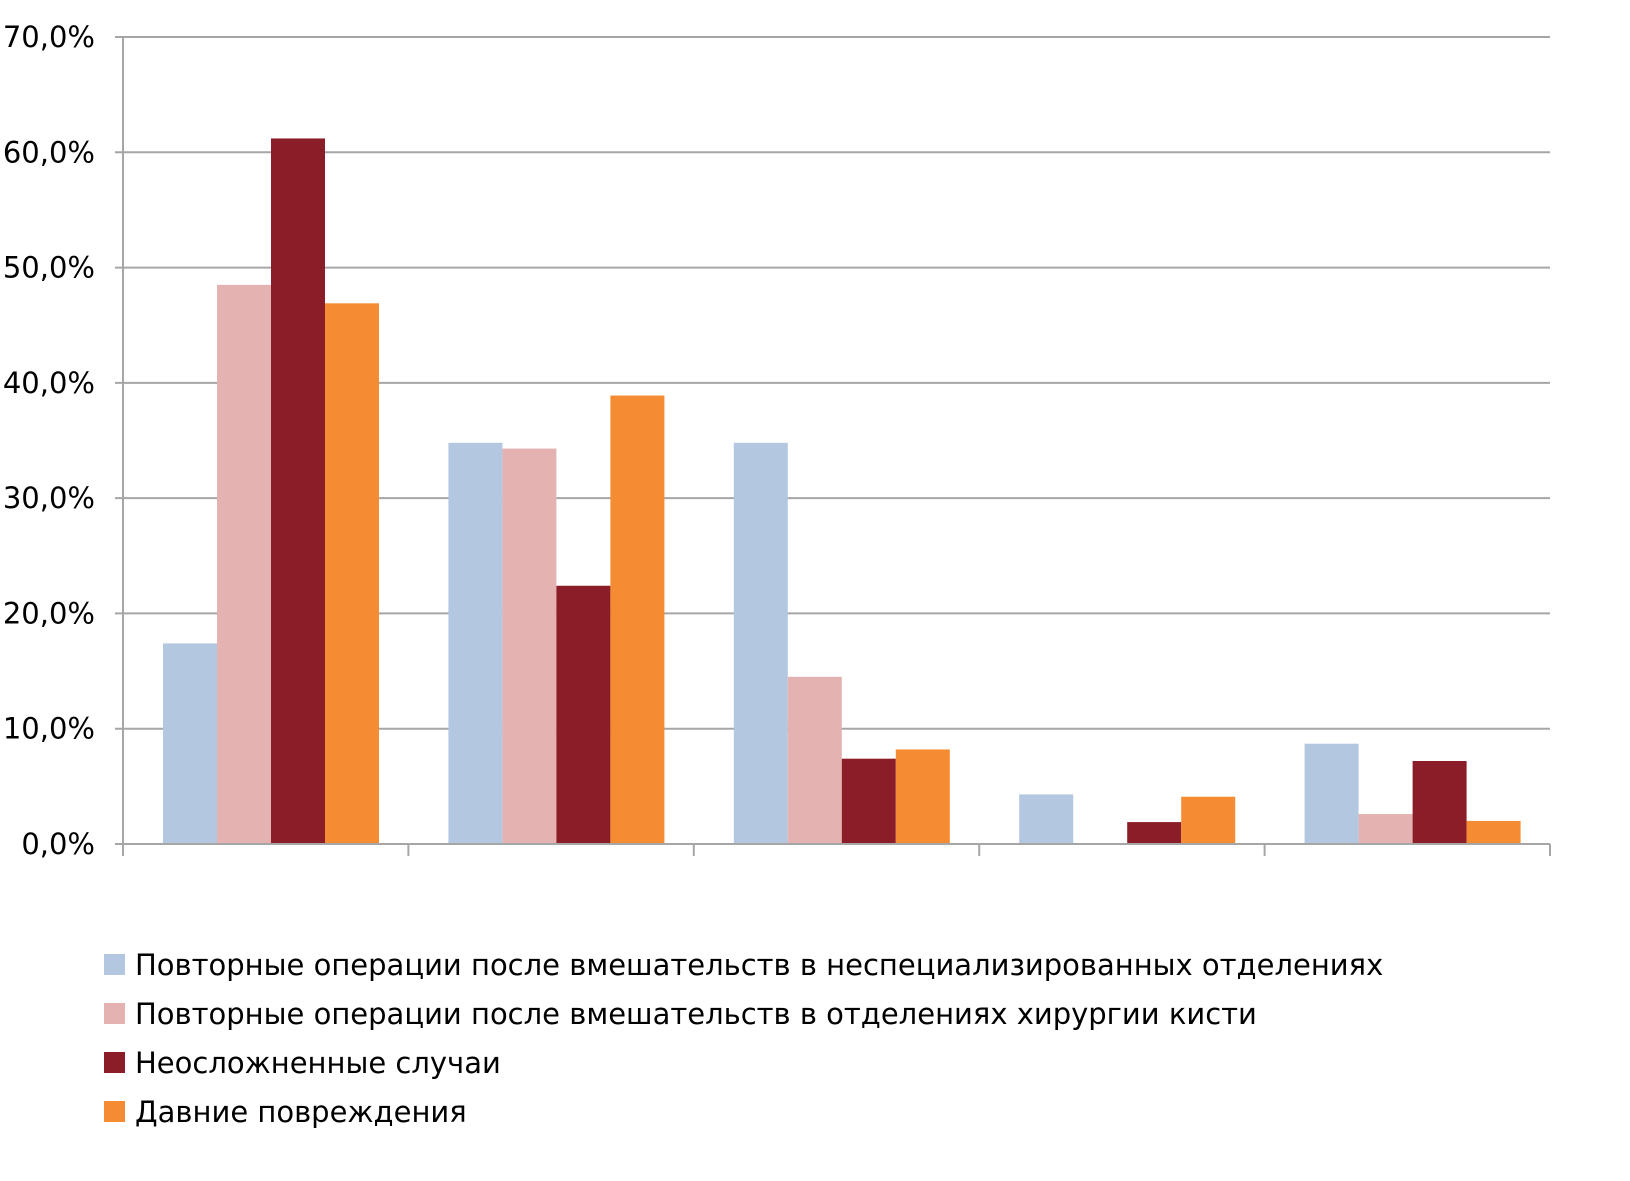  I want to click on y-tick-label: 0,0%, so click(58, 844).